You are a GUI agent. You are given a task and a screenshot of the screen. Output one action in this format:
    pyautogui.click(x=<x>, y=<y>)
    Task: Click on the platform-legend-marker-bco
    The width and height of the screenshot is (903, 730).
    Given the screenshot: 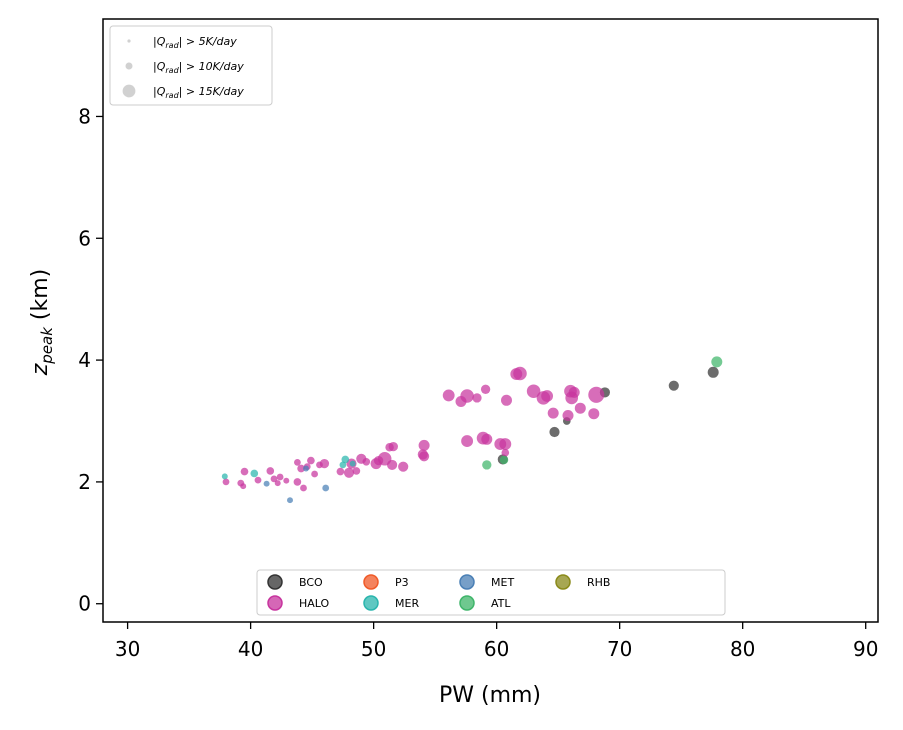 What is the action you would take?
    pyautogui.click(x=275, y=582)
    